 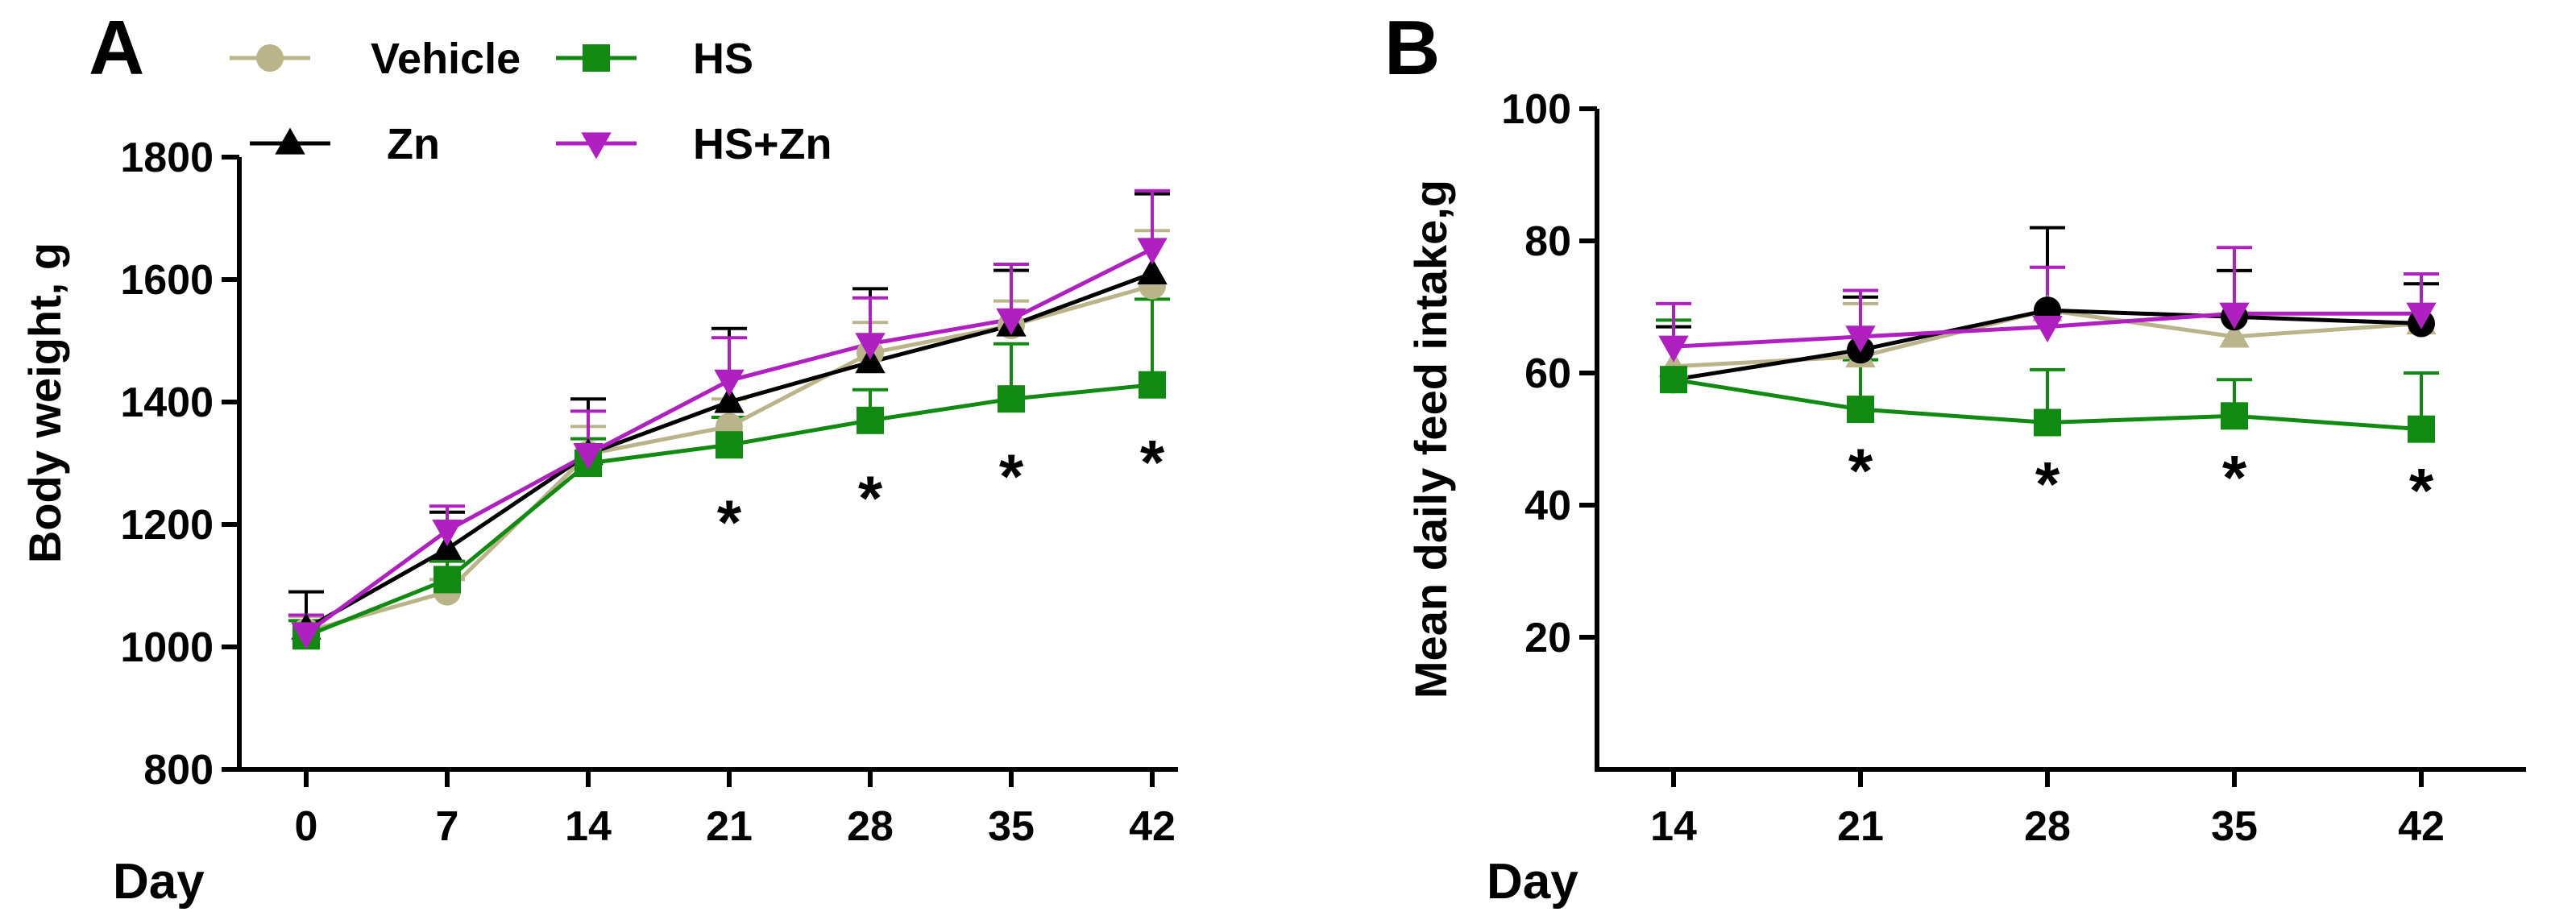 What do you see at coordinates (414, 144) in the screenshot?
I see `legend-label: Zn` at bounding box center [414, 144].